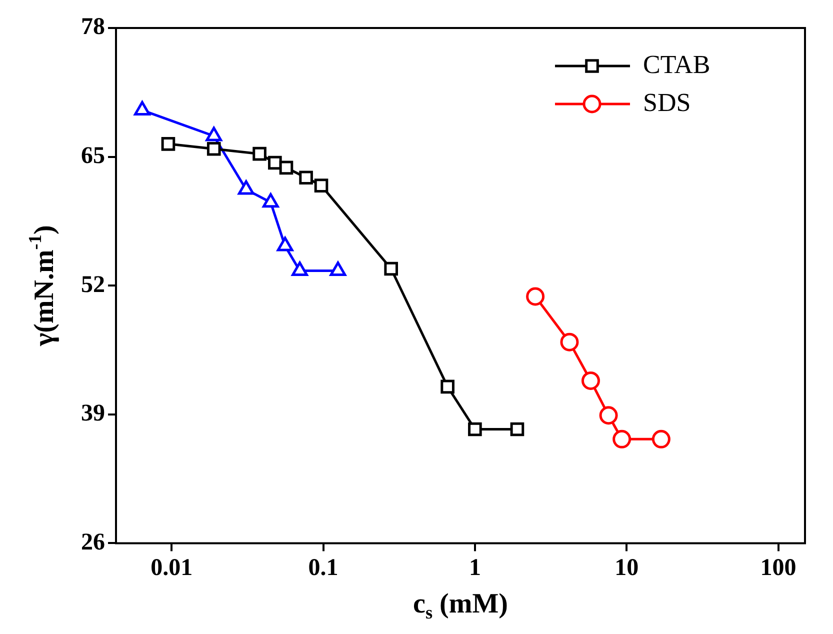 This screenshot has width=833, height=634. What do you see at coordinates (171, 567) in the screenshot?
I see `x-tick-label: 0.01` at bounding box center [171, 567].